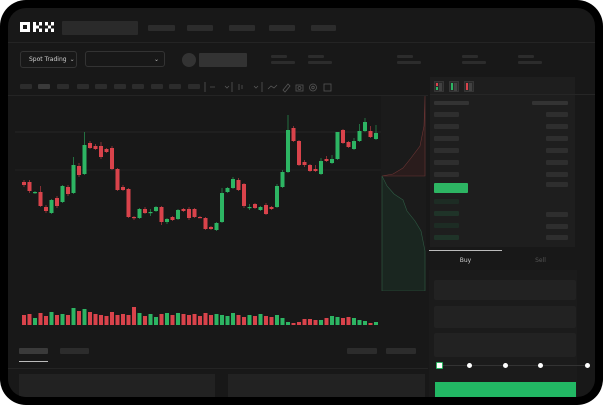 Image resolution: width=603 pixels, height=405 pixels. Describe the element at coordinates (540, 260) in the screenshot. I see `tab-sell: Sell` at that location.